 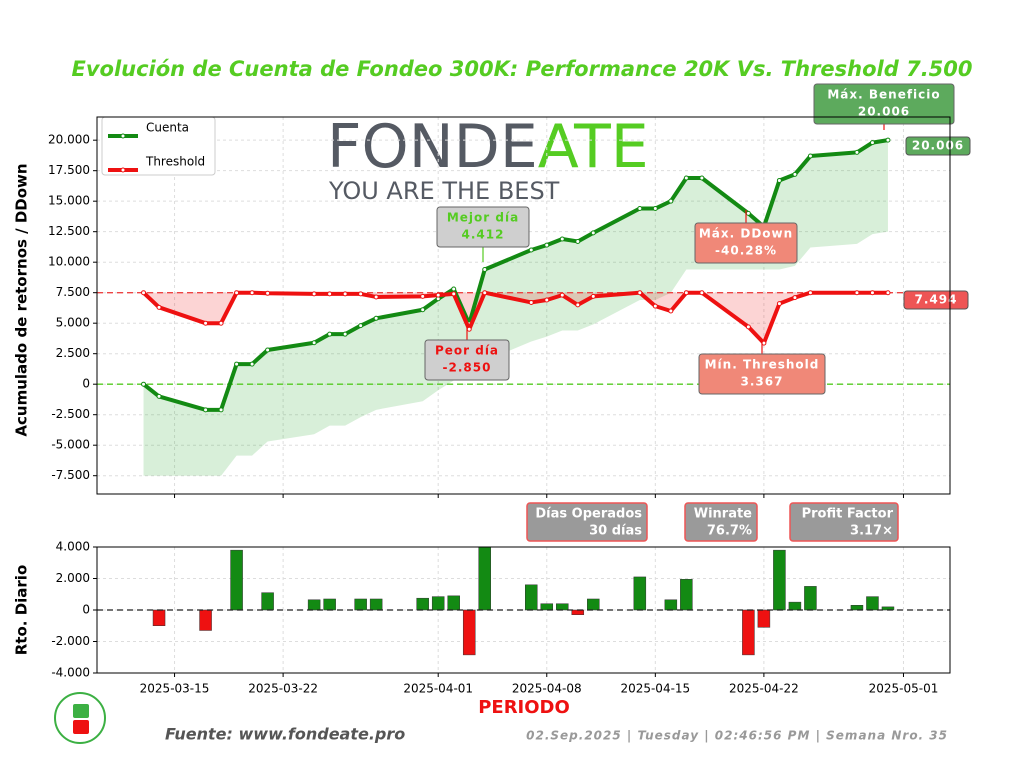 What do you see at coordinates (938, 146) in the screenshot?
I see `last-cuenta-label: 20.006` at bounding box center [938, 146].